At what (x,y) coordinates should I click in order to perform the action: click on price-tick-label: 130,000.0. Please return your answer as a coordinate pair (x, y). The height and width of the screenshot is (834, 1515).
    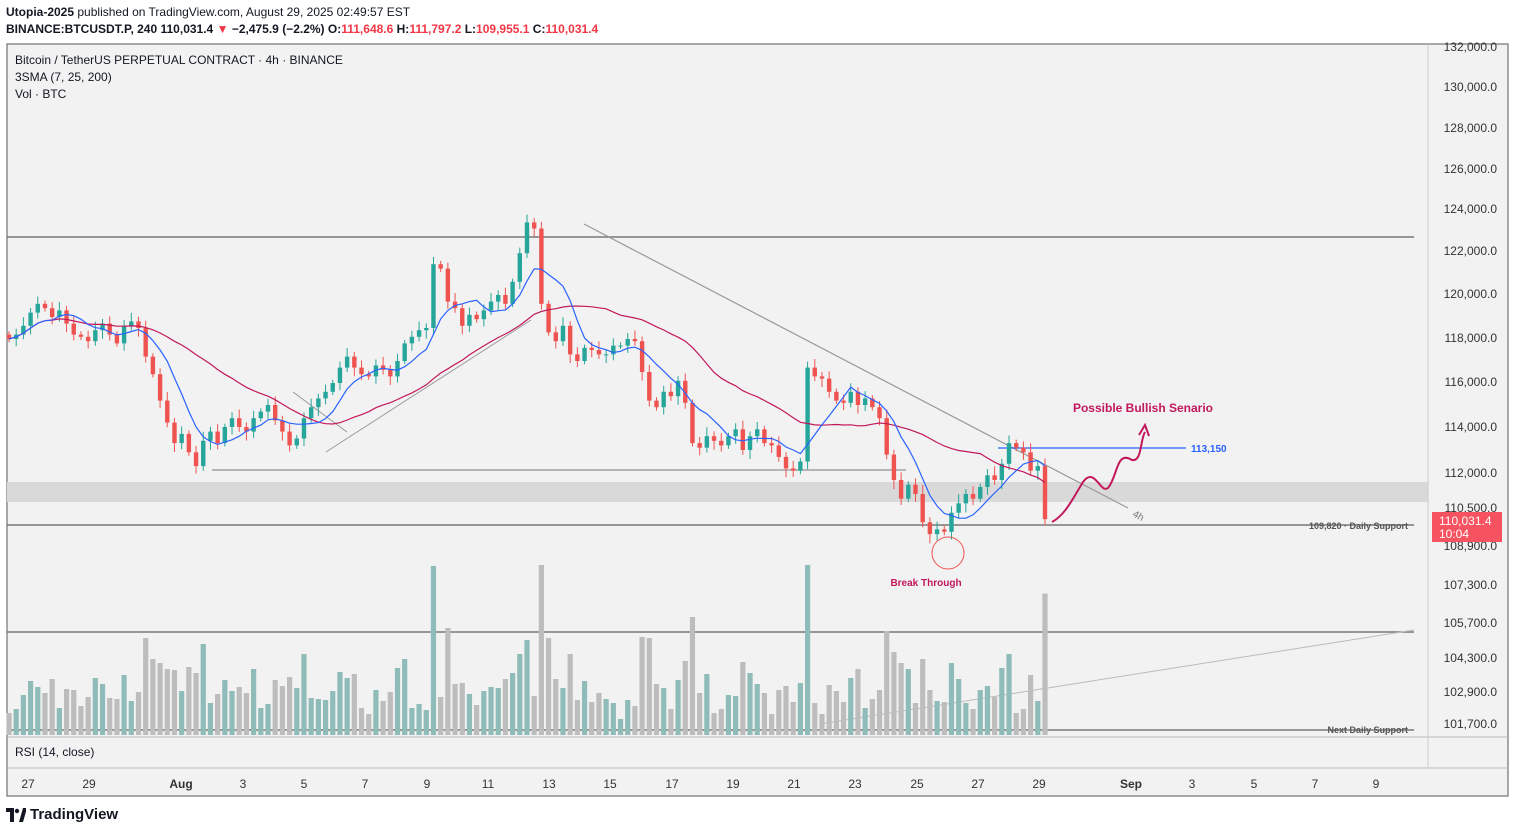
    Looking at the image, I should click on (1471, 87).